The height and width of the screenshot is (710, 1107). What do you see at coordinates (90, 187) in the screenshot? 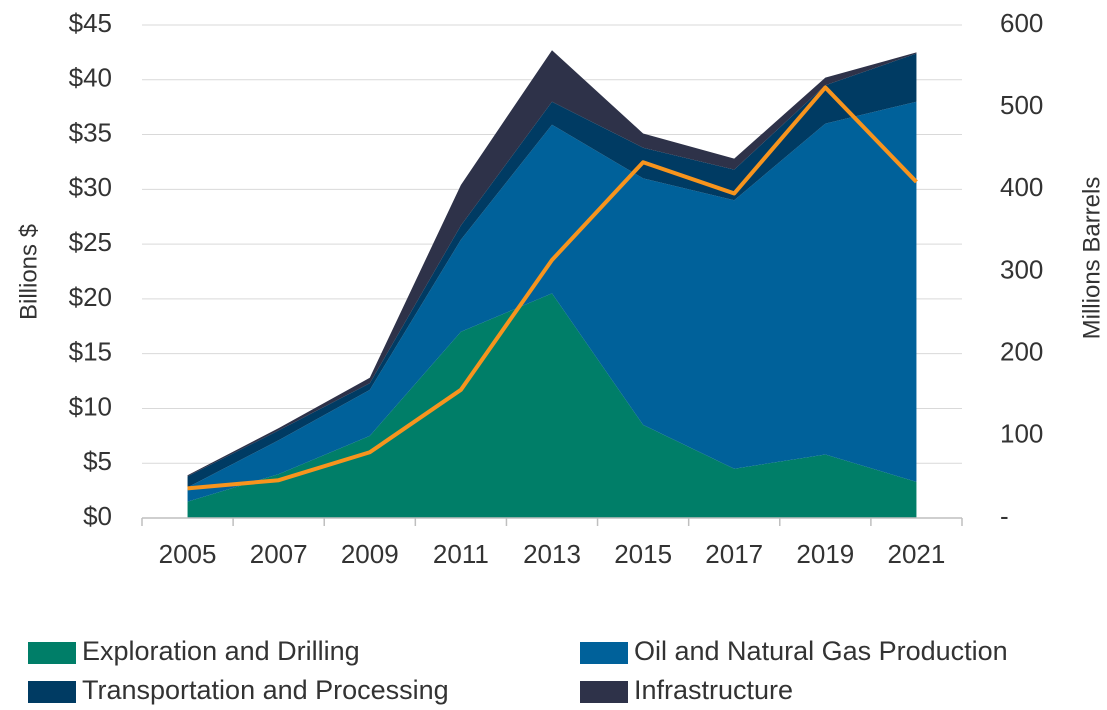
I see `y-tick-label: $30` at bounding box center [90, 187].